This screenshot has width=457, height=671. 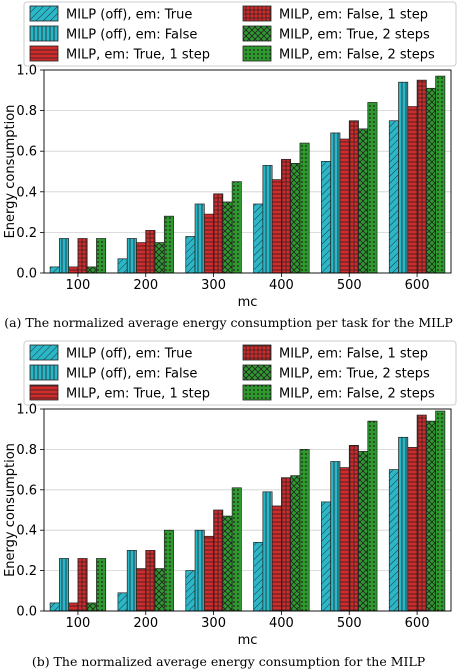 What do you see at coordinates (129, 15) in the screenshot?
I see `legend-label: MILP (off), em: True` at bounding box center [129, 15].